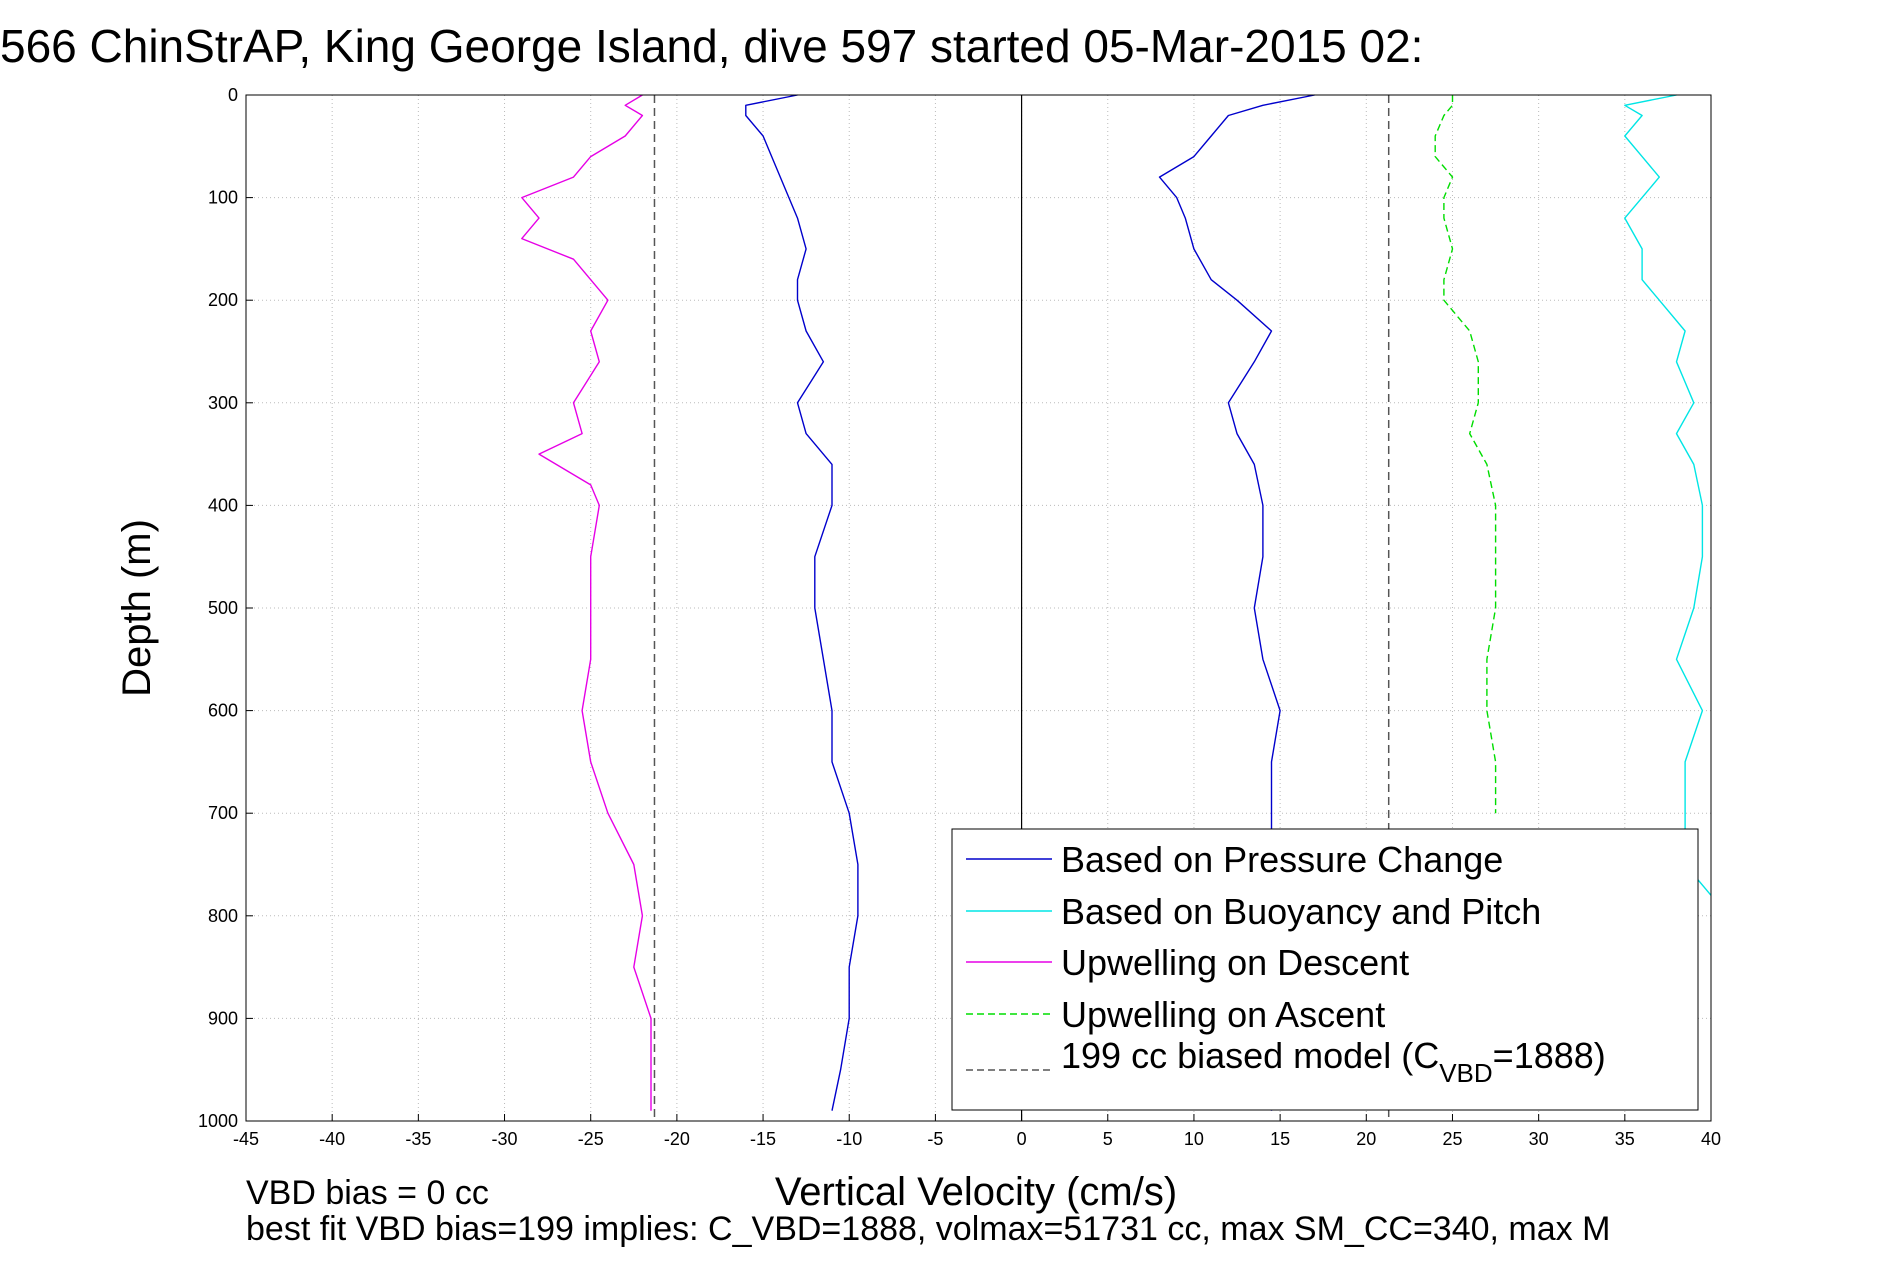  What do you see at coordinates (1108, 1139) in the screenshot?
I see `x-tick-label: 5` at bounding box center [1108, 1139].